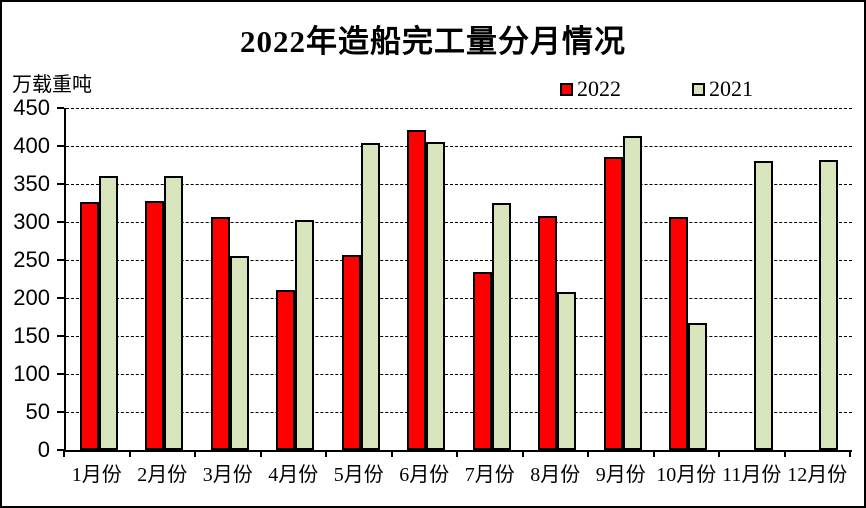 This screenshot has width=866, height=508. I want to click on x-tick-label-8月份: 8月份, so click(555, 475).